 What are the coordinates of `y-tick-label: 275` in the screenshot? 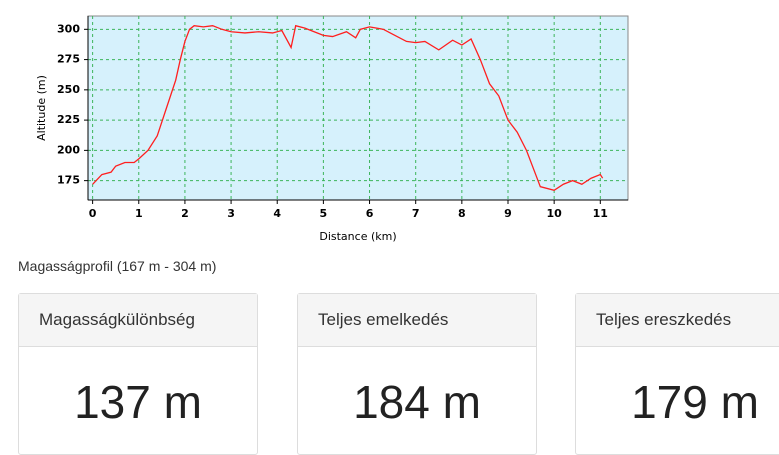 It's located at (68, 59).